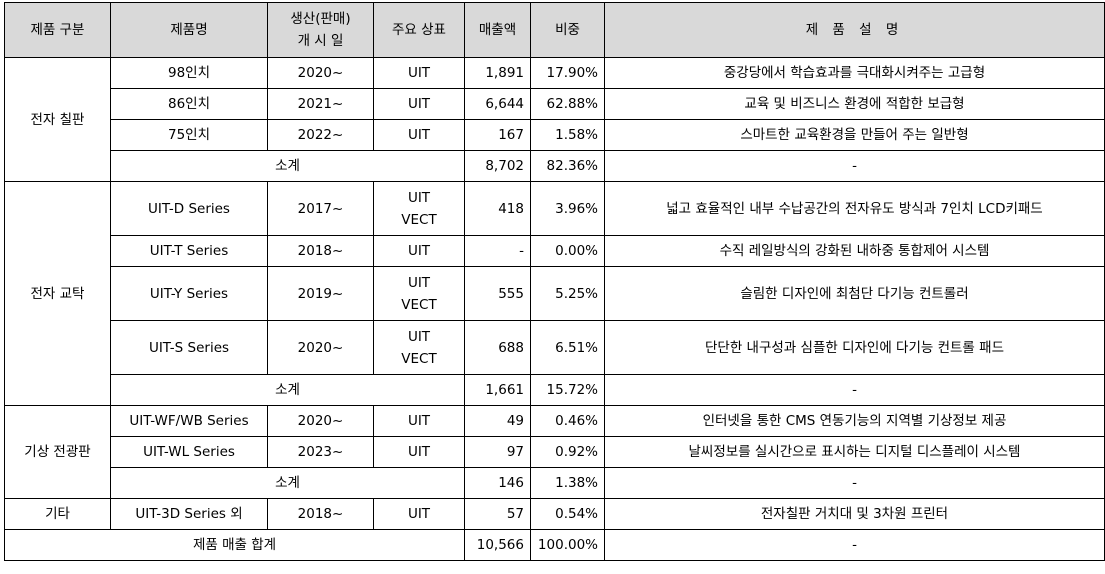 The image size is (1105, 574). I want to click on share-cell: 3.96%, so click(567, 208).